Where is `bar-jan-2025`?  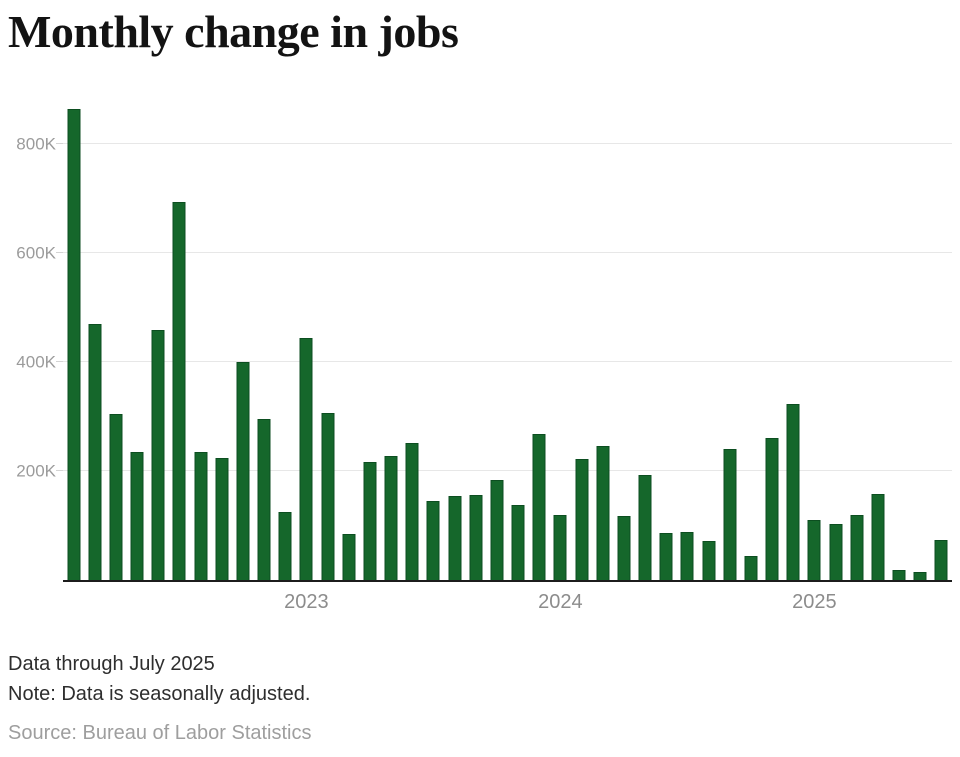
bar-jan-2025 is located at coordinates (814, 549).